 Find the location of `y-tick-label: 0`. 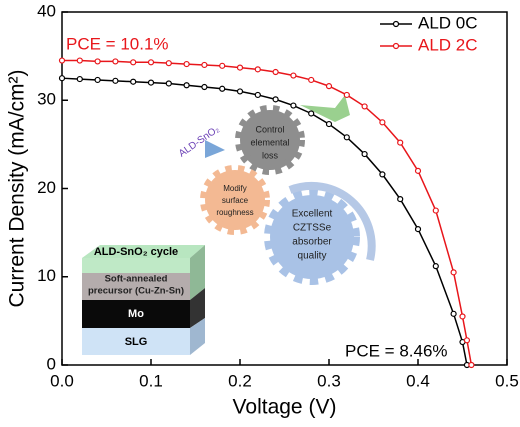

y-tick-label: 0 is located at coordinates (51, 363).